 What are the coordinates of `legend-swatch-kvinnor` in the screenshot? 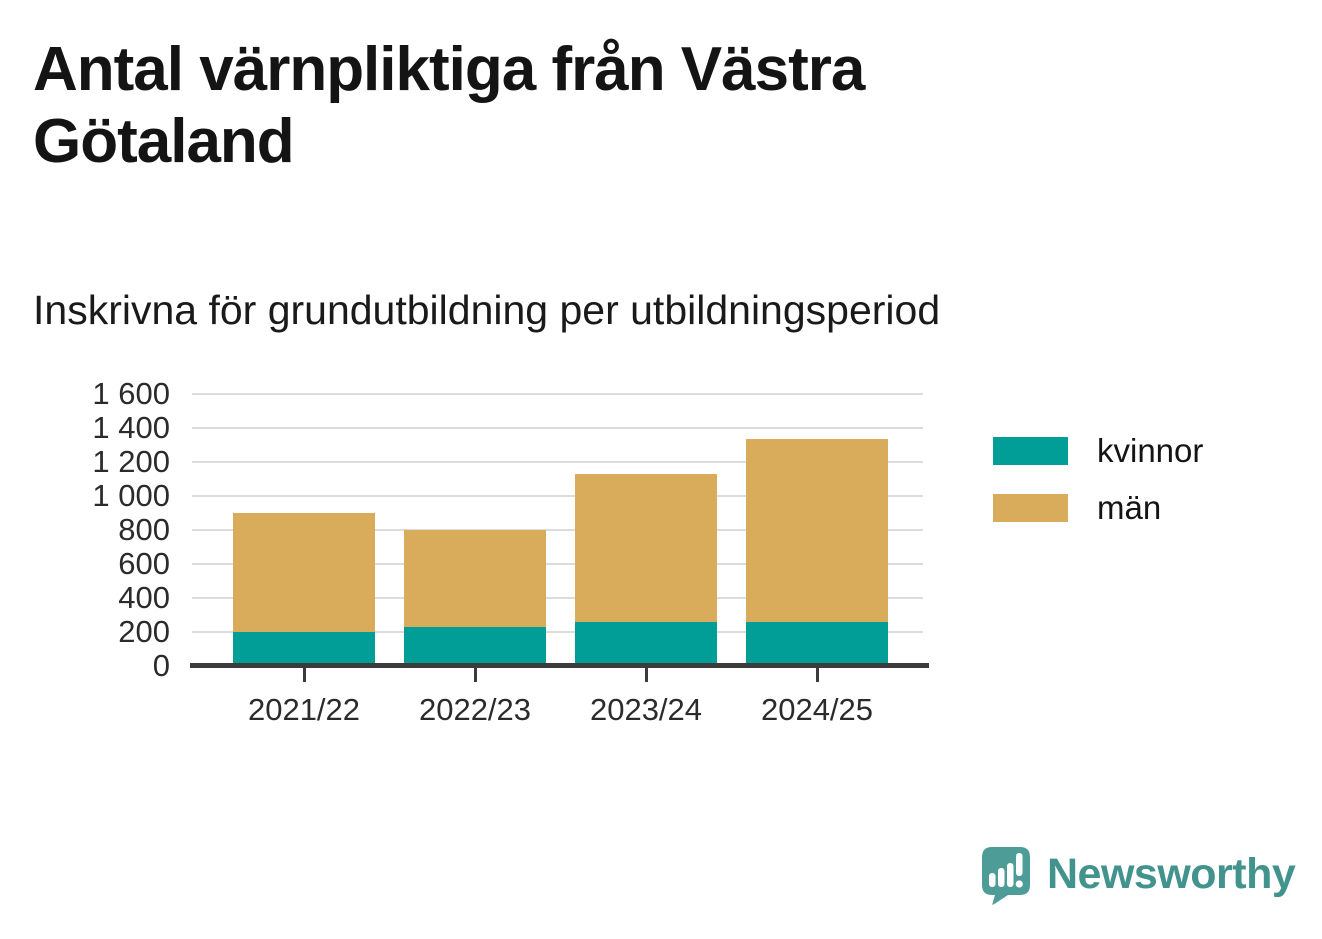 It's located at (1030, 451).